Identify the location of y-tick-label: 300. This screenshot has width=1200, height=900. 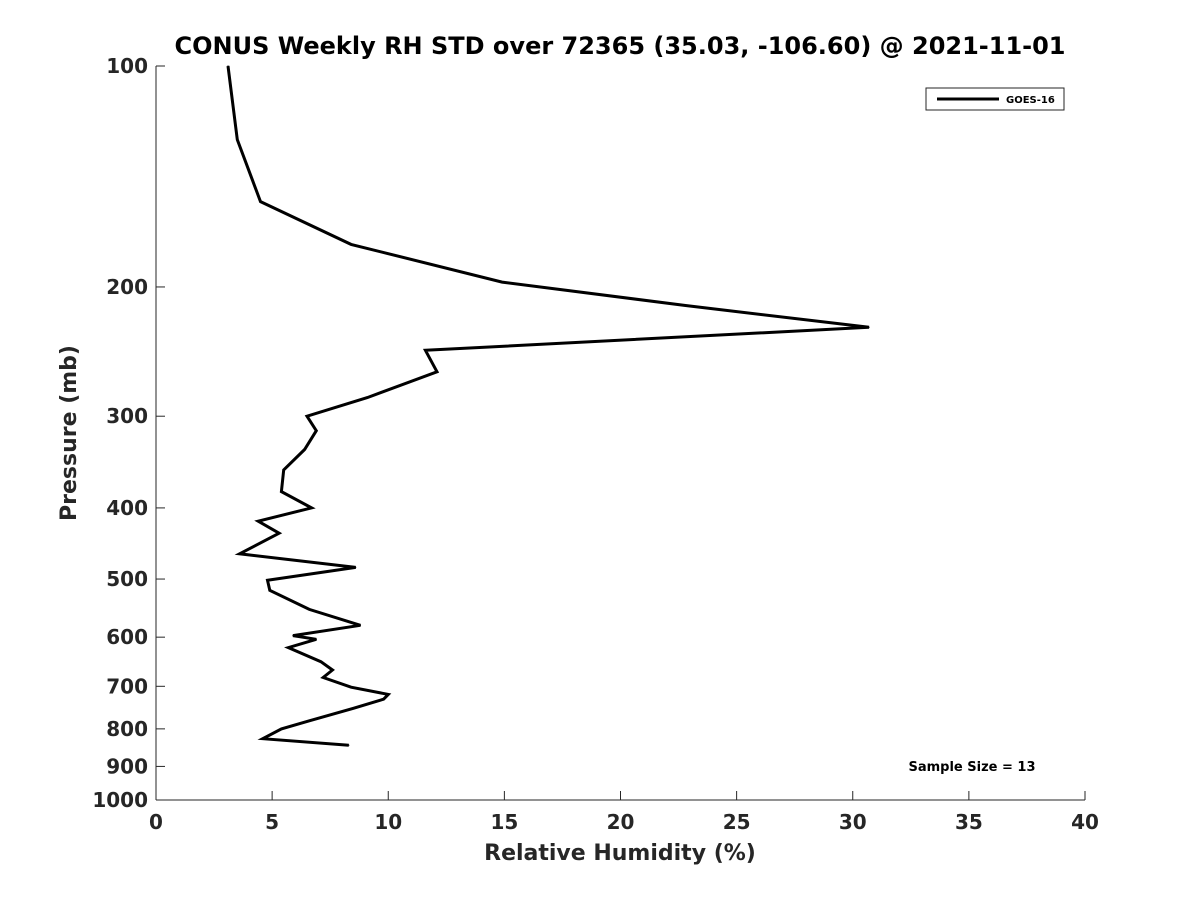
(127, 416).